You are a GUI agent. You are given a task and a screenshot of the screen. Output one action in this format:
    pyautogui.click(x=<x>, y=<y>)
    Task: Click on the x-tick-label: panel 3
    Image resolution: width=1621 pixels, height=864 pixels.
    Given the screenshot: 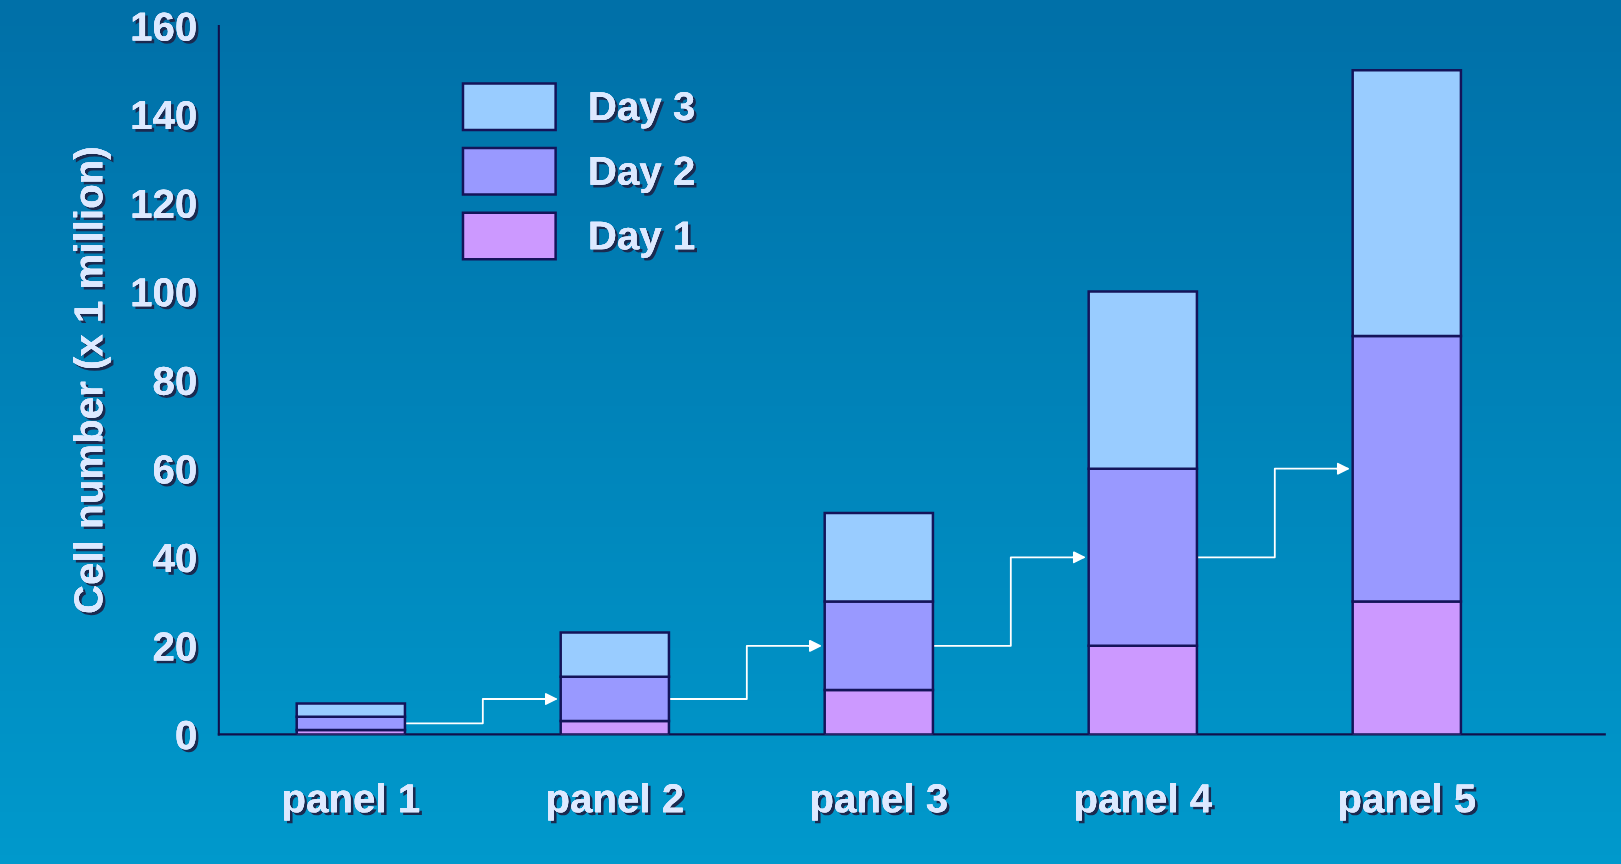 What is the action you would take?
    pyautogui.click(x=881, y=803)
    